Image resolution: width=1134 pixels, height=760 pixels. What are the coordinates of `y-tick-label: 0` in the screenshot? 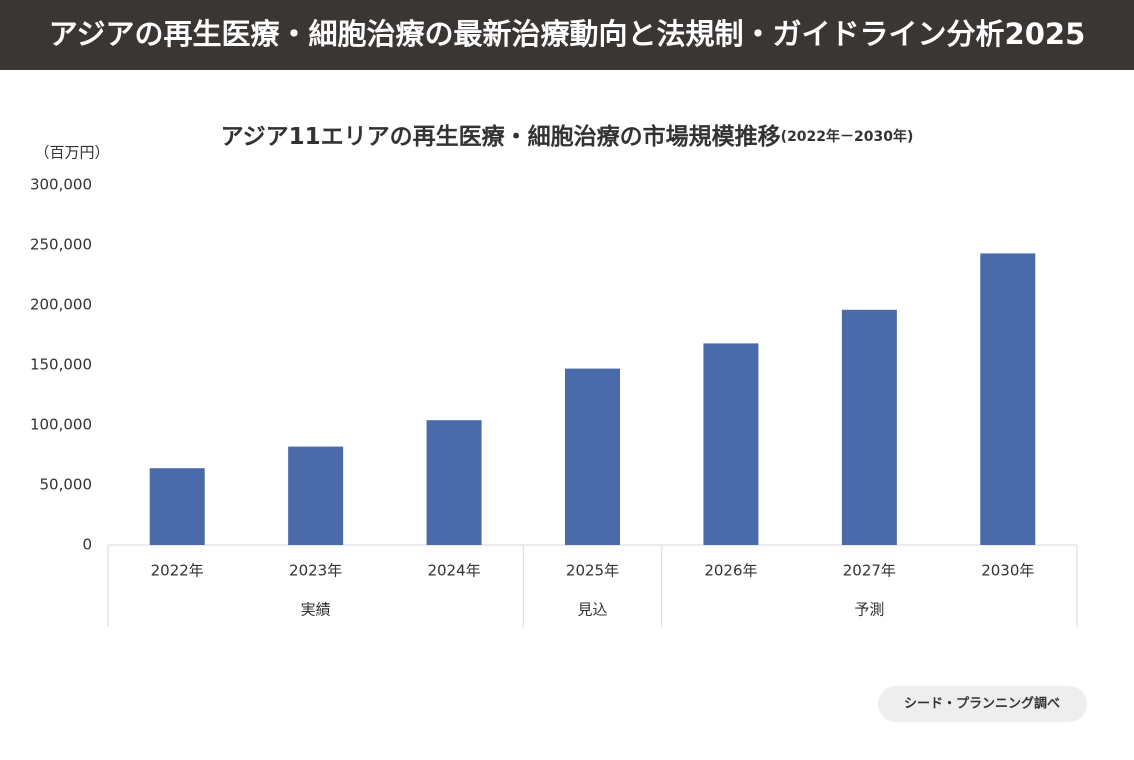 It's located at (87, 545).